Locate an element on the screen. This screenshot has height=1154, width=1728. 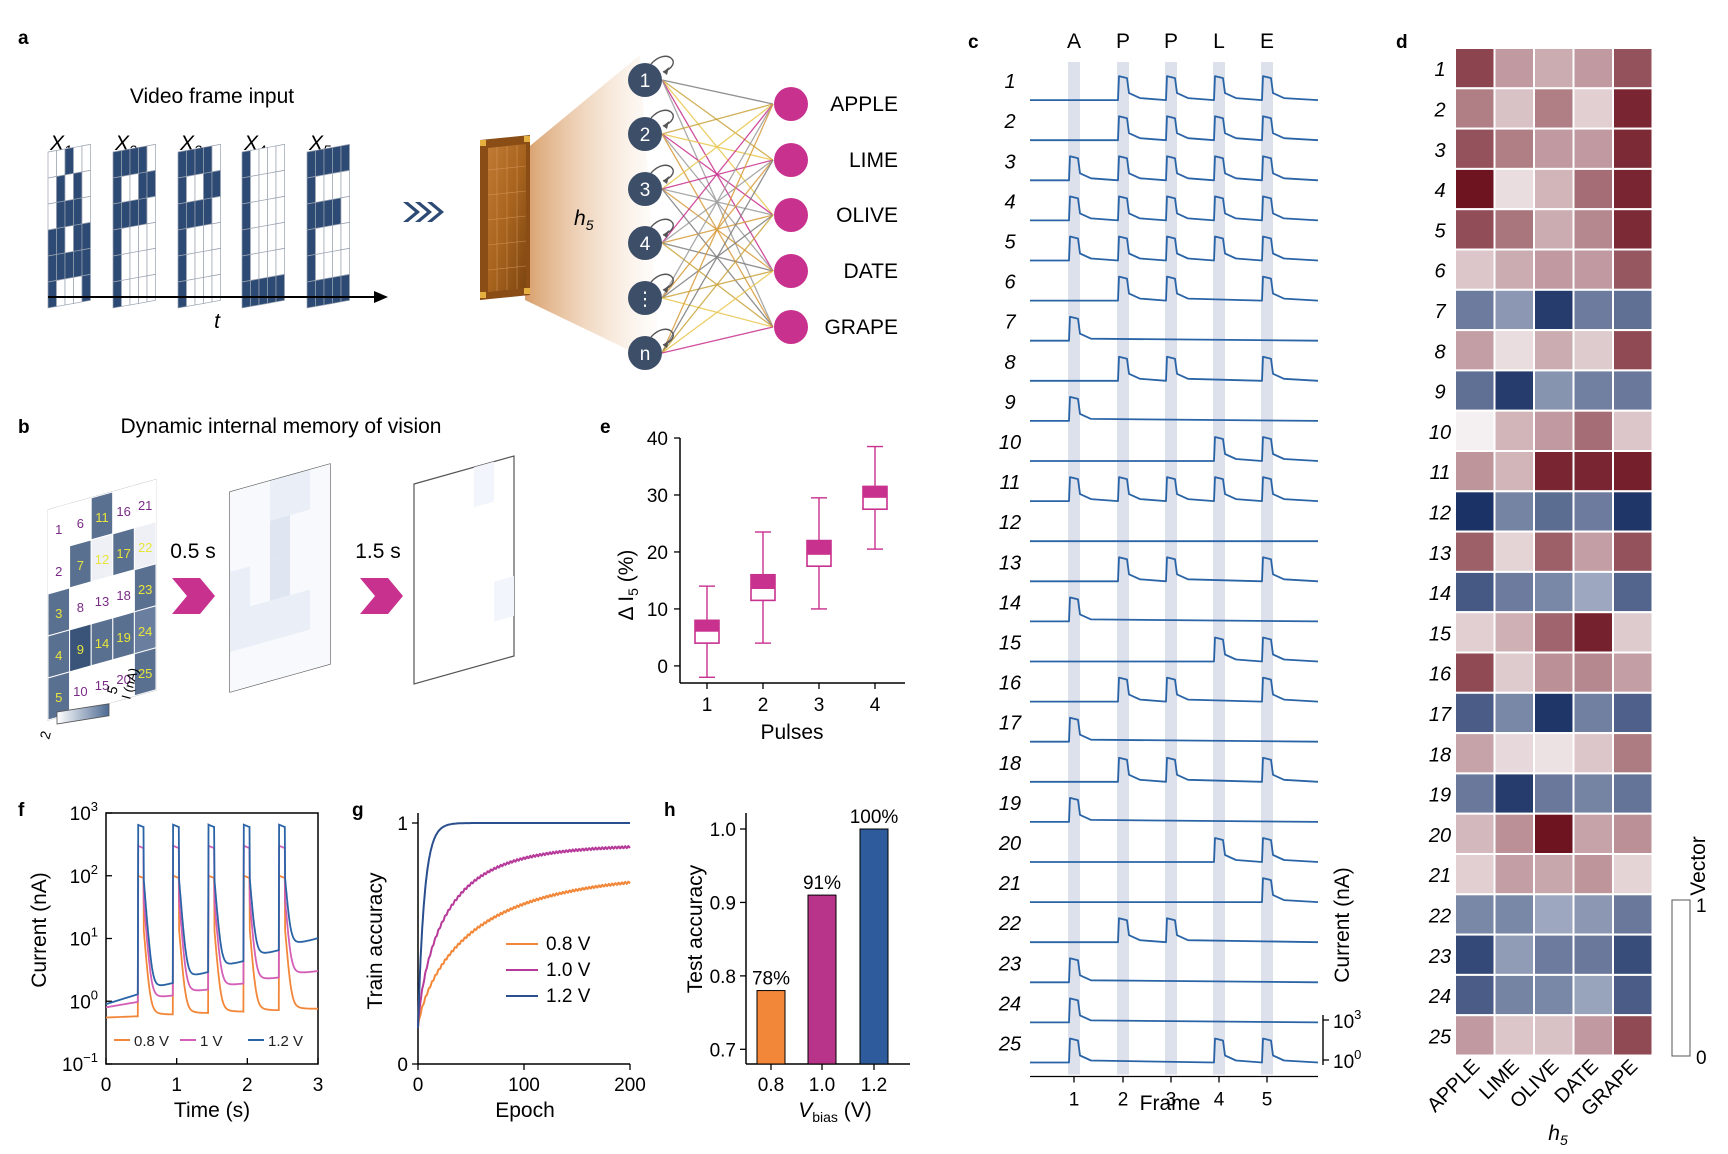
cell-number: 10 is located at coordinates (80, 691).